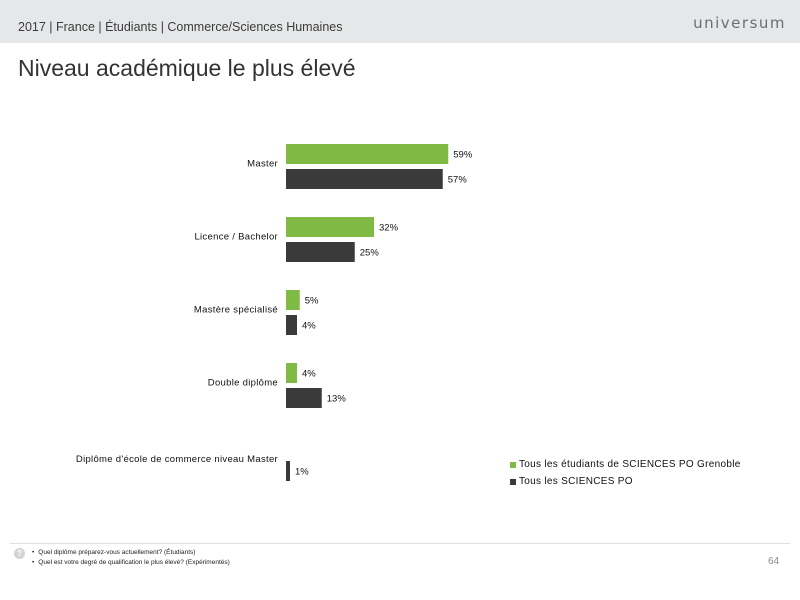 The width and height of the screenshot is (800, 600). Describe the element at coordinates (337, 399) in the screenshot. I see `data-label: 13%` at that location.